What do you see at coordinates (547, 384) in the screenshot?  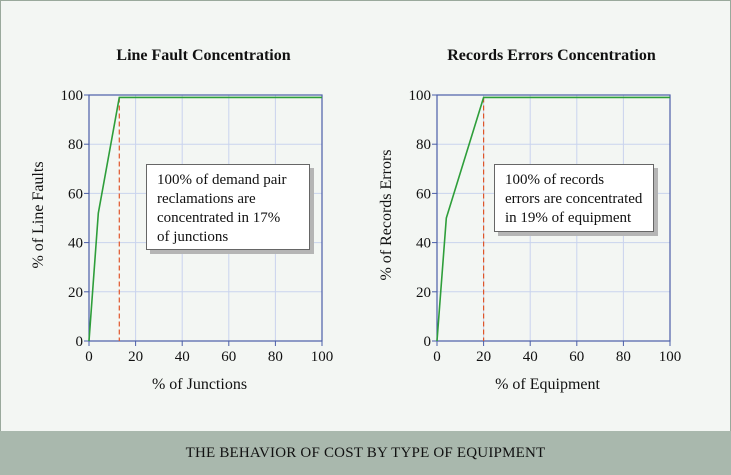 I see `x-axis-label: % of Equipment` at bounding box center [547, 384].